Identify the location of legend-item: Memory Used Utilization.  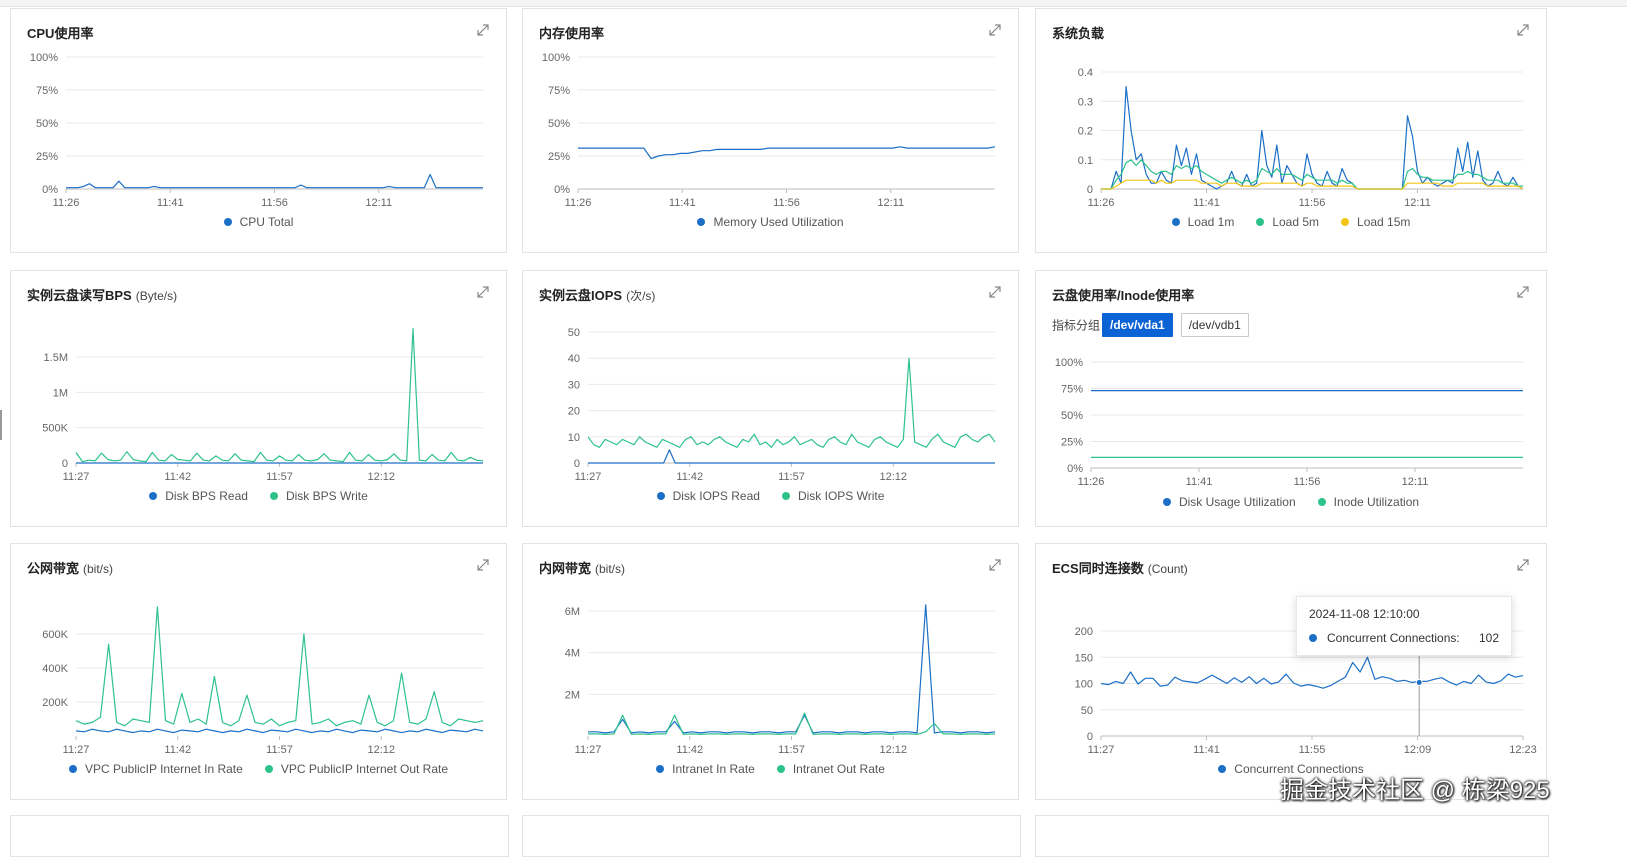
(770, 222).